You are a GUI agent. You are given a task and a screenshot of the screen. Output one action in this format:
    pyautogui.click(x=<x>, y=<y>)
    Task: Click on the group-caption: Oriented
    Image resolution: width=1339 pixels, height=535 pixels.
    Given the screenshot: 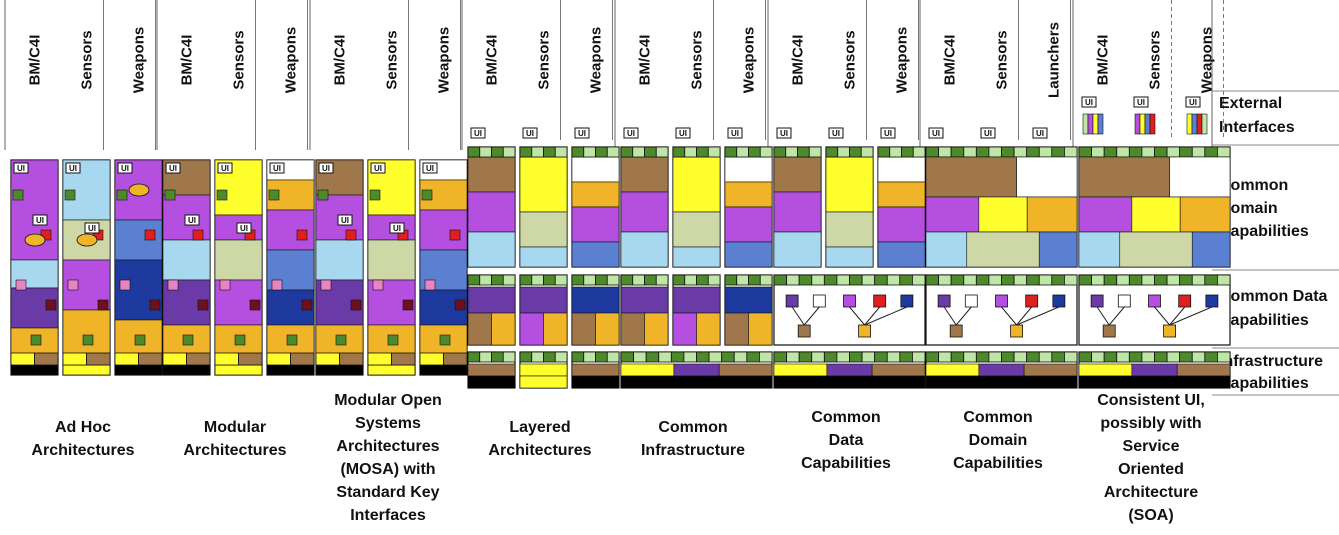 What is the action you would take?
    pyautogui.click(x=1151, y=469)
    